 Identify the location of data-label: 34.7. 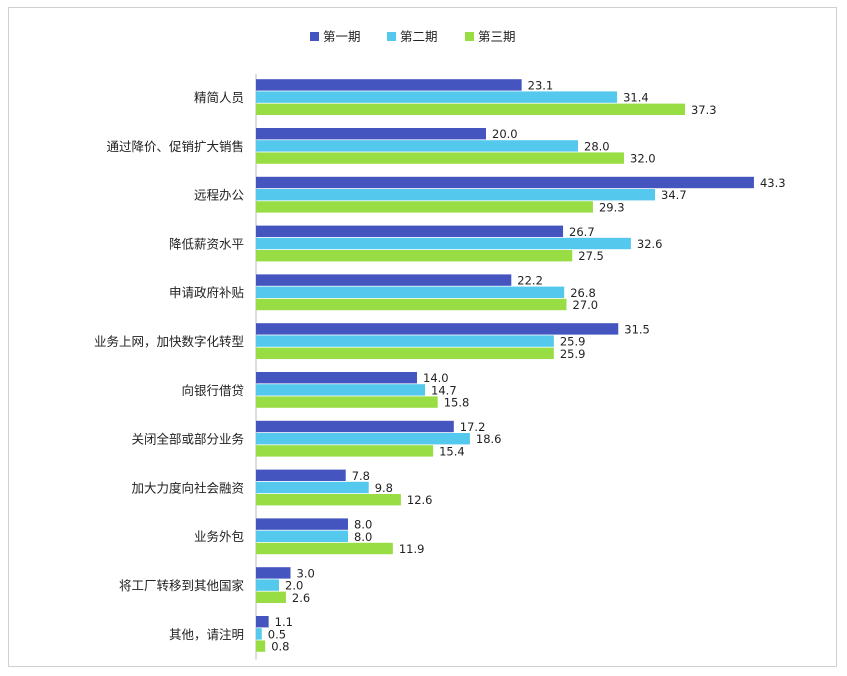
(674, 195).